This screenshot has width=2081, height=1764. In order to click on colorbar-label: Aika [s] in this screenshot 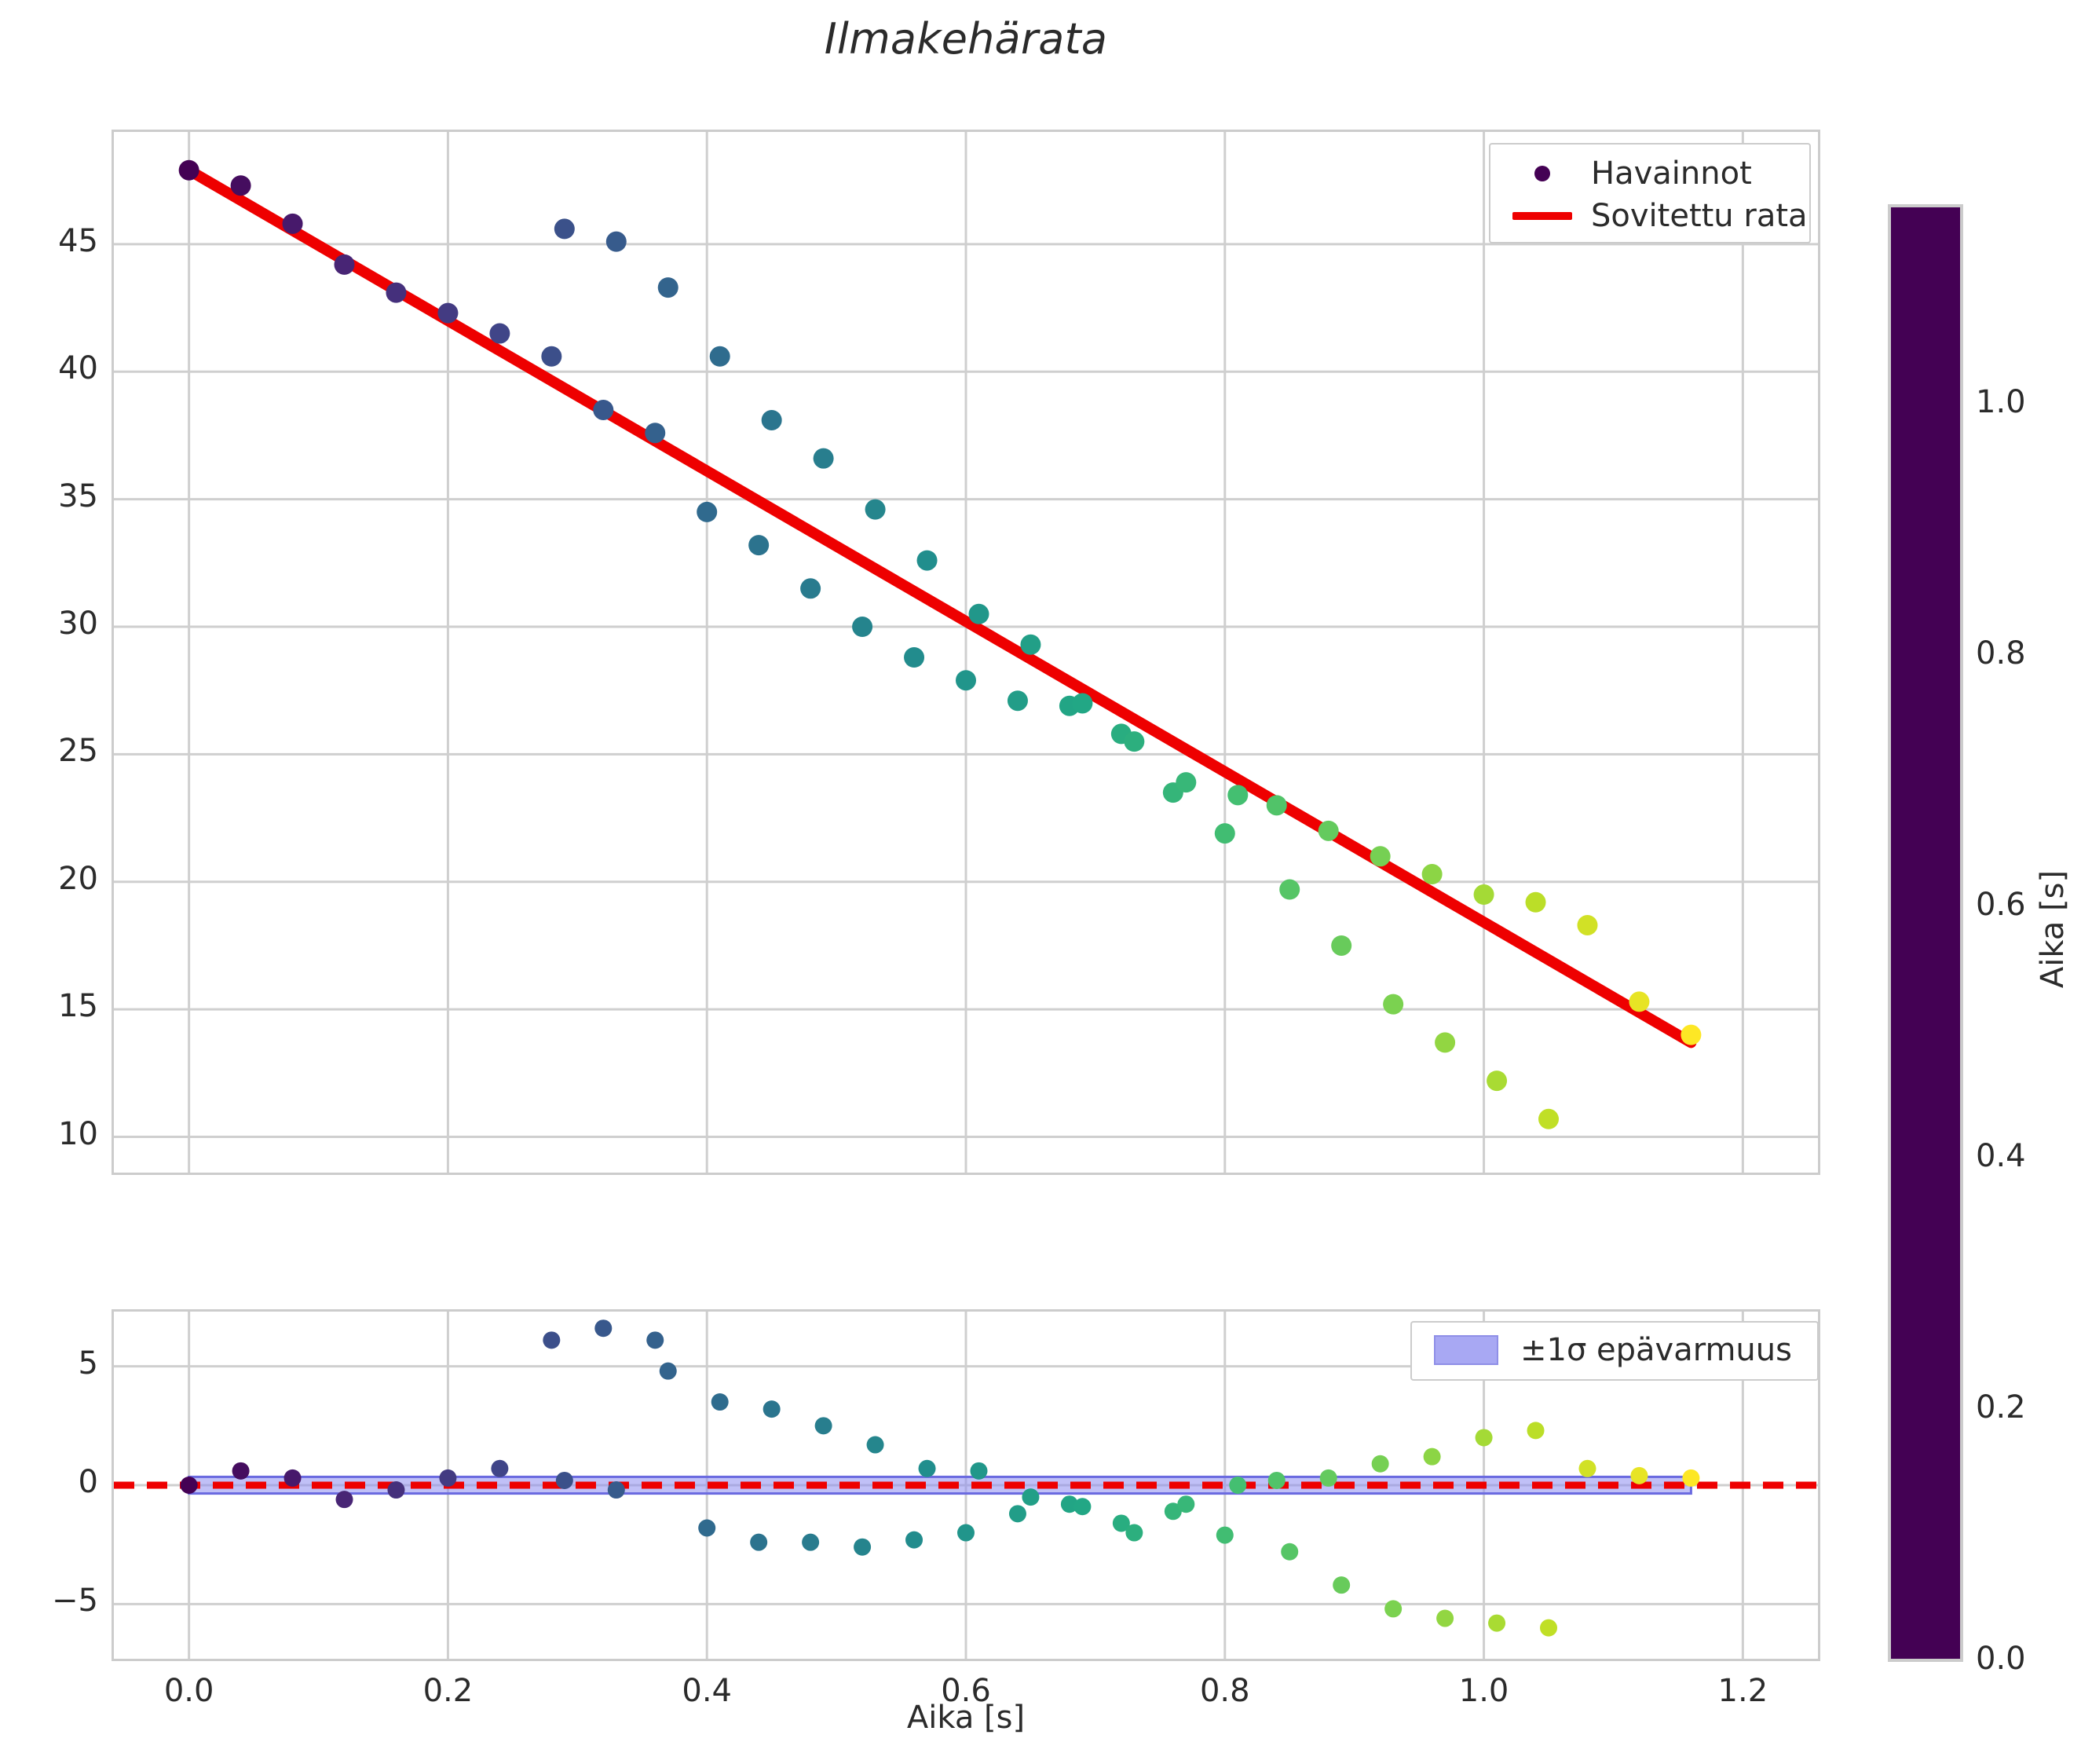, I will do `click(2053, 929)`.